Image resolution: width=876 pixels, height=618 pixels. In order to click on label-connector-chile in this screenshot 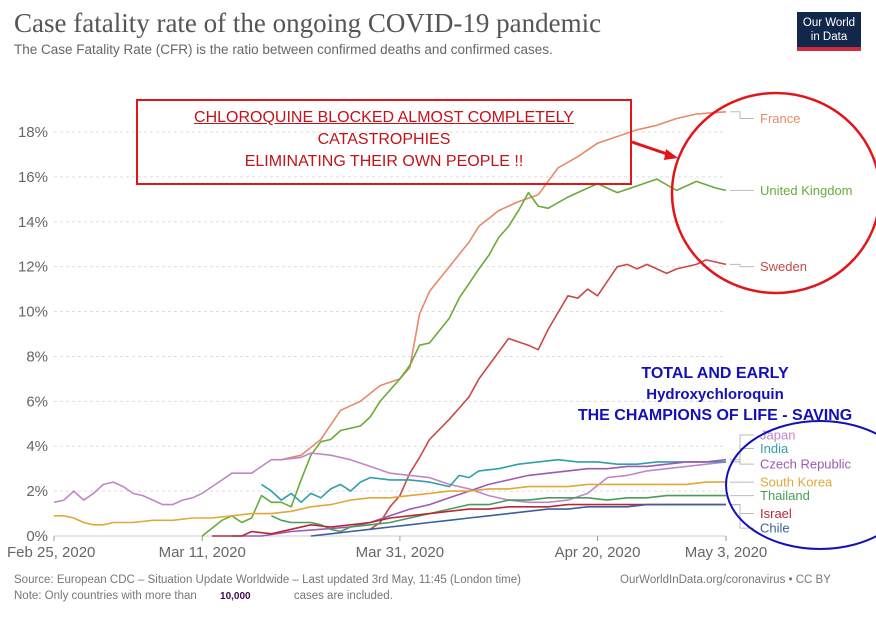, I will do `click(742, 516)`.